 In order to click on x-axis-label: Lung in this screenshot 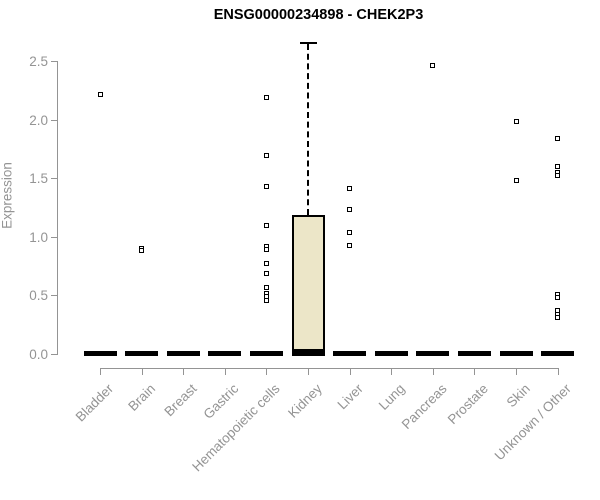, I will do `click(391, 397)`.